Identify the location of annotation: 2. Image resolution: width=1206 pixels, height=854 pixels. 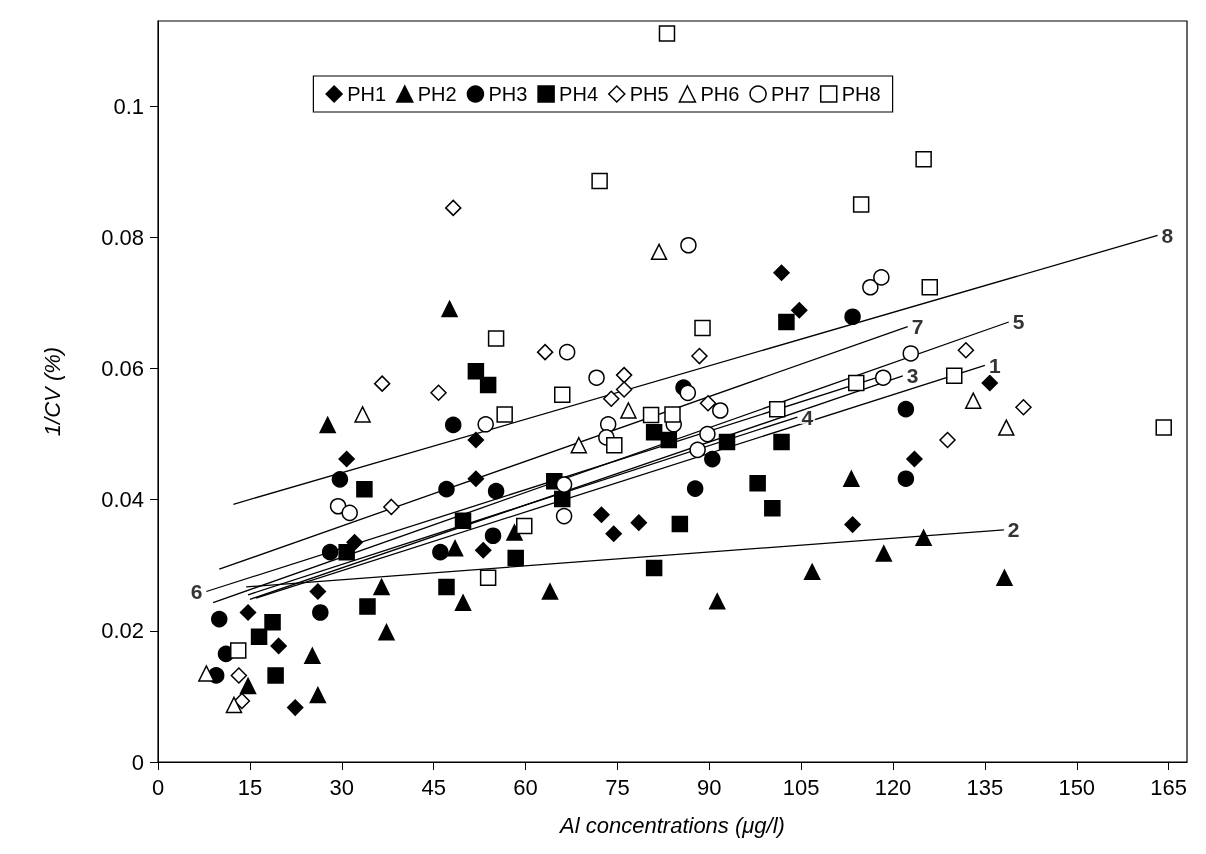
(1013, 530).